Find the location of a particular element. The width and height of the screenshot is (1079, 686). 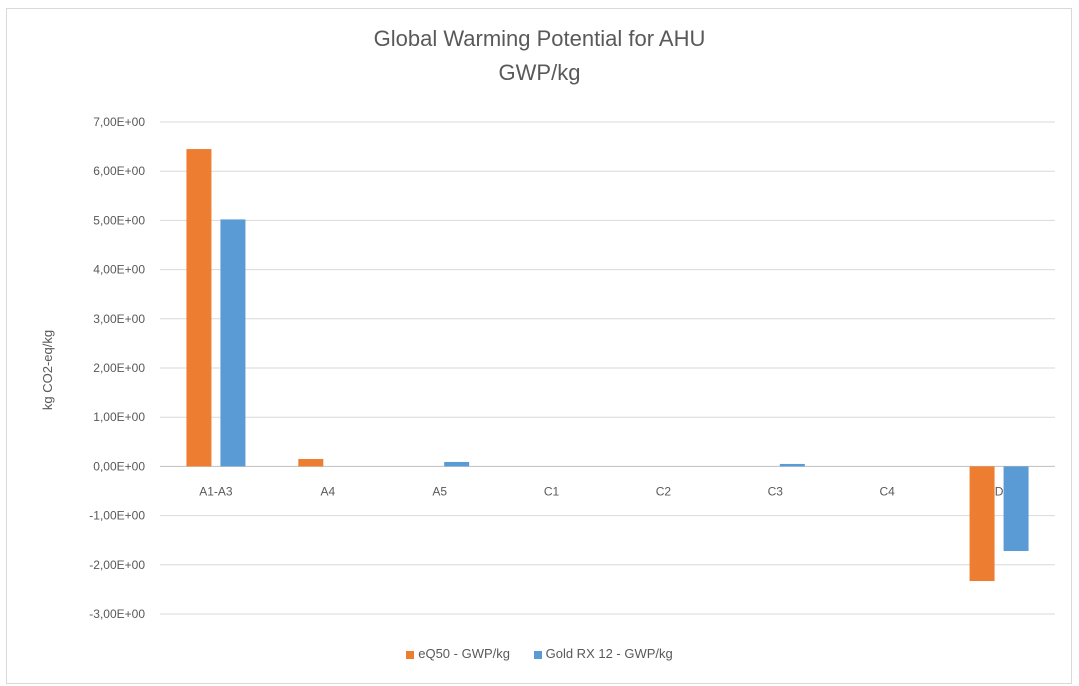

category-label: C2 is located at coordinates (664, 491).